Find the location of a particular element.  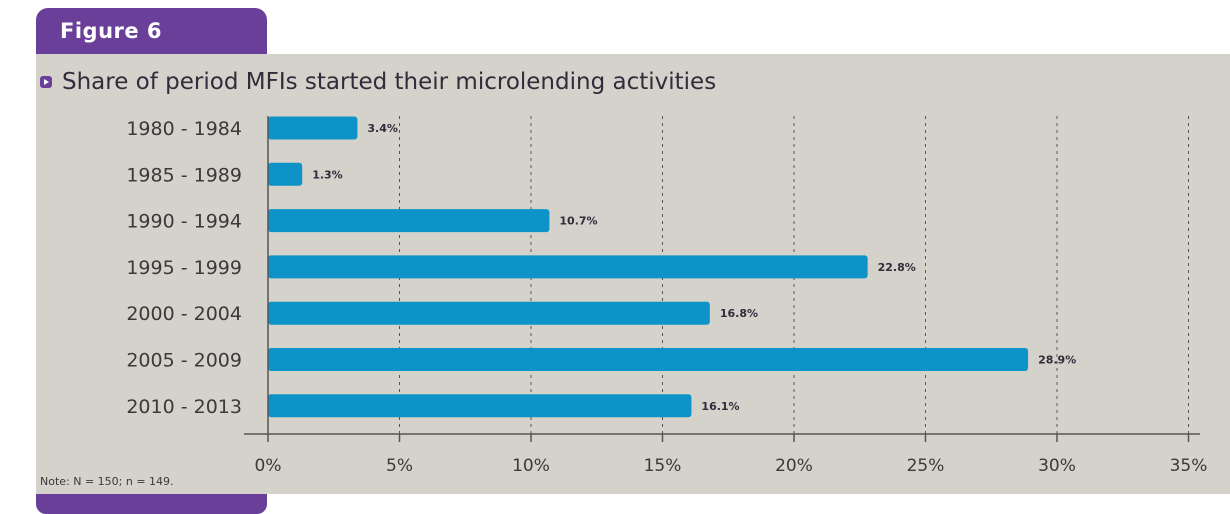

category-label: 1990 - 1994 is located at coordinates (184, 222).